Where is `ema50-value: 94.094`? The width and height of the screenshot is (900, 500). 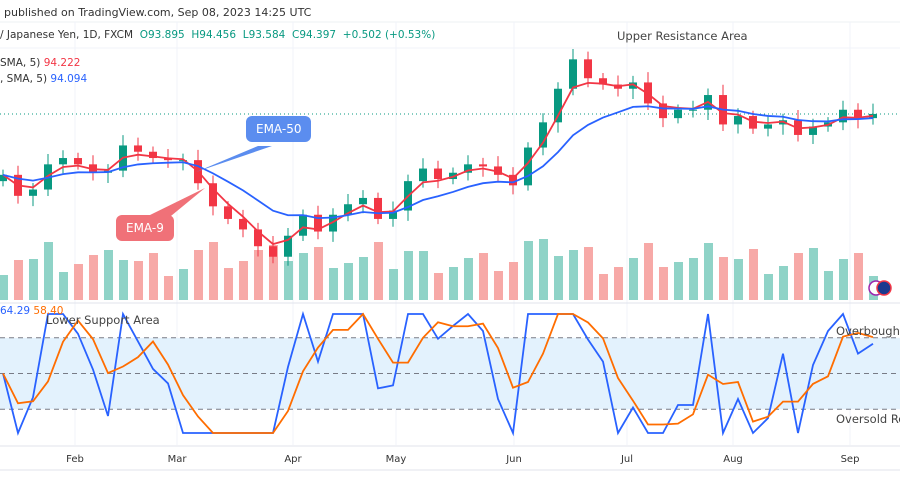
ema50-value: 94.094 is located at coordinates (69, 79).